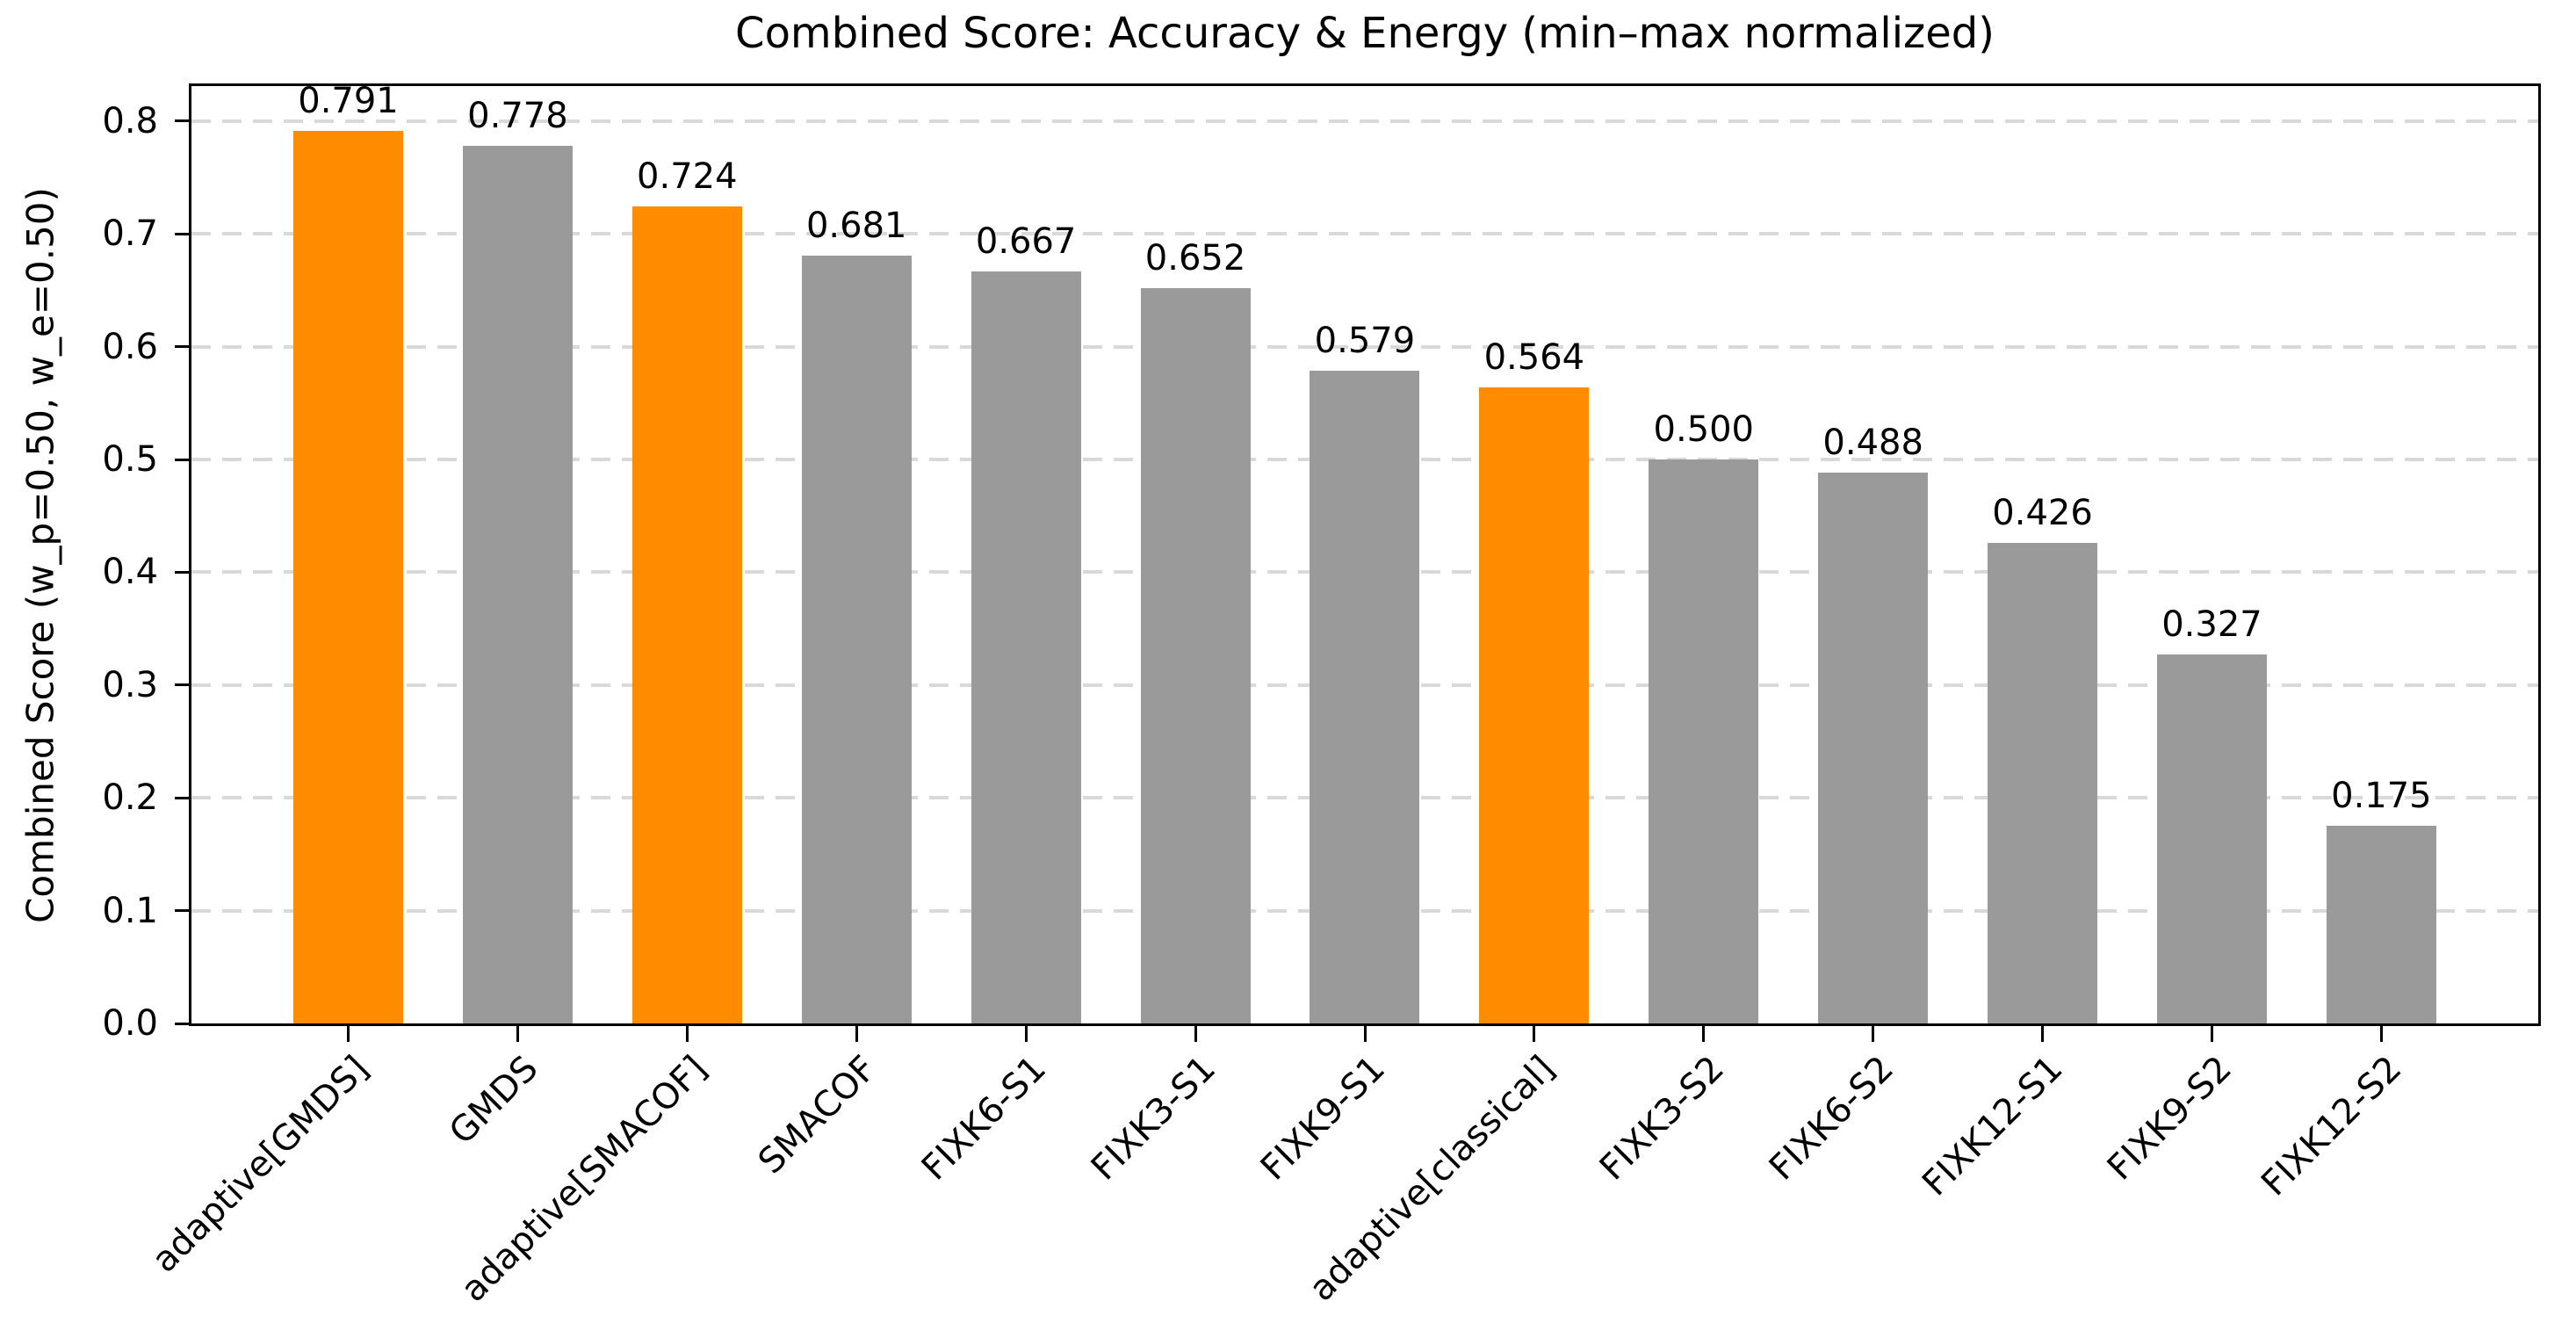 This screenshot has width=2576, height=1323. What do you see at coordinates (818, 1115) in the screenshot?
I see `x-tick-label-SMACOF: SMACOF` at bounding box center [818, 1115].